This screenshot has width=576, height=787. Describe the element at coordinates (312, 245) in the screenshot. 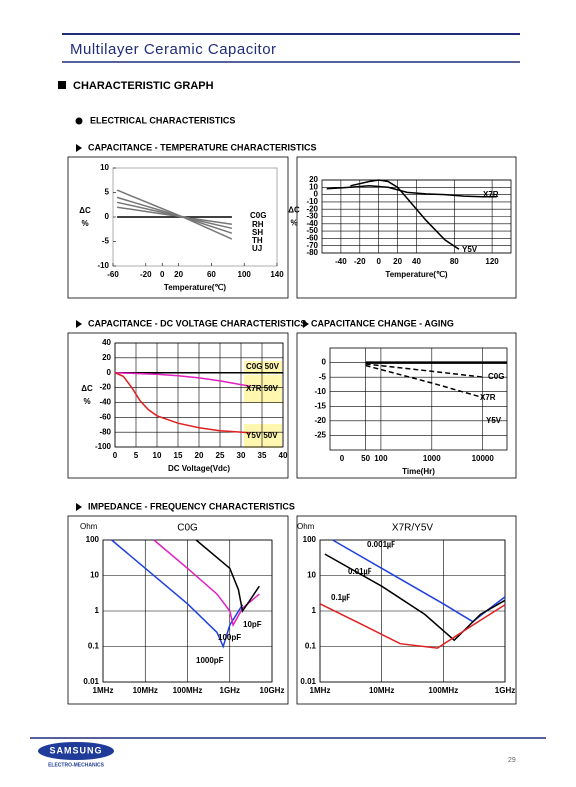

I see `y-tick-label: -70` at that location.